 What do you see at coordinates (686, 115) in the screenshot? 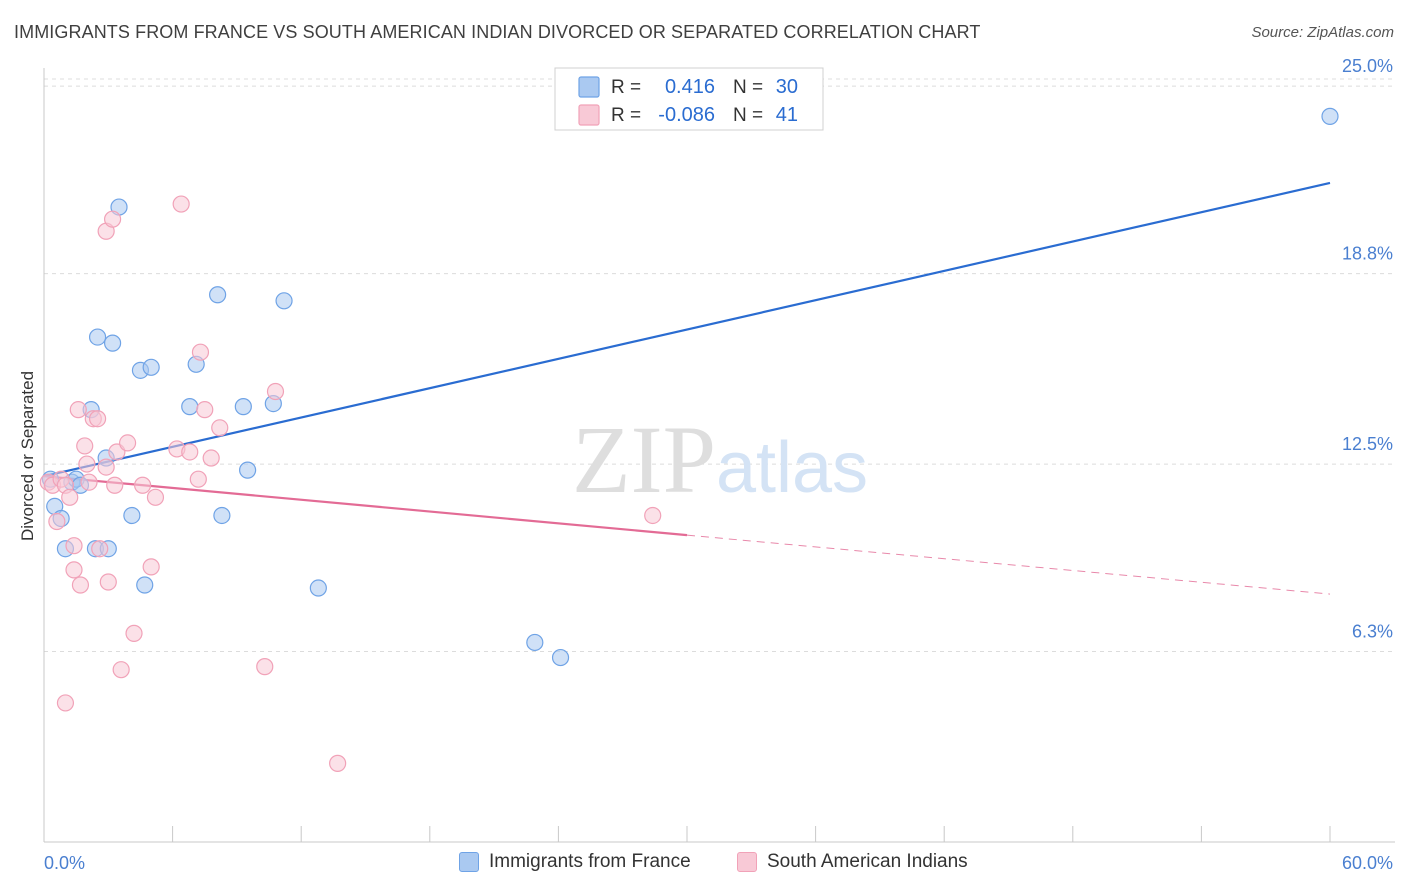
I see `legend-r-value: -0.086` at bounding box center [686, 115].